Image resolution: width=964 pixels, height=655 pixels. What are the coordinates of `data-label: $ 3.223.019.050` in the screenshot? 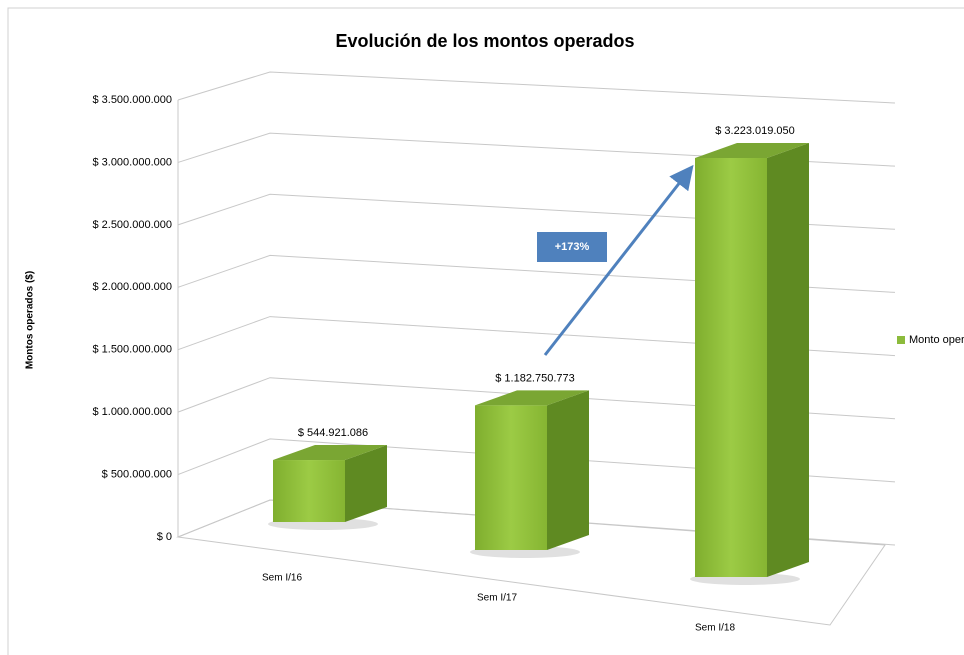 It's located at (755, 131).